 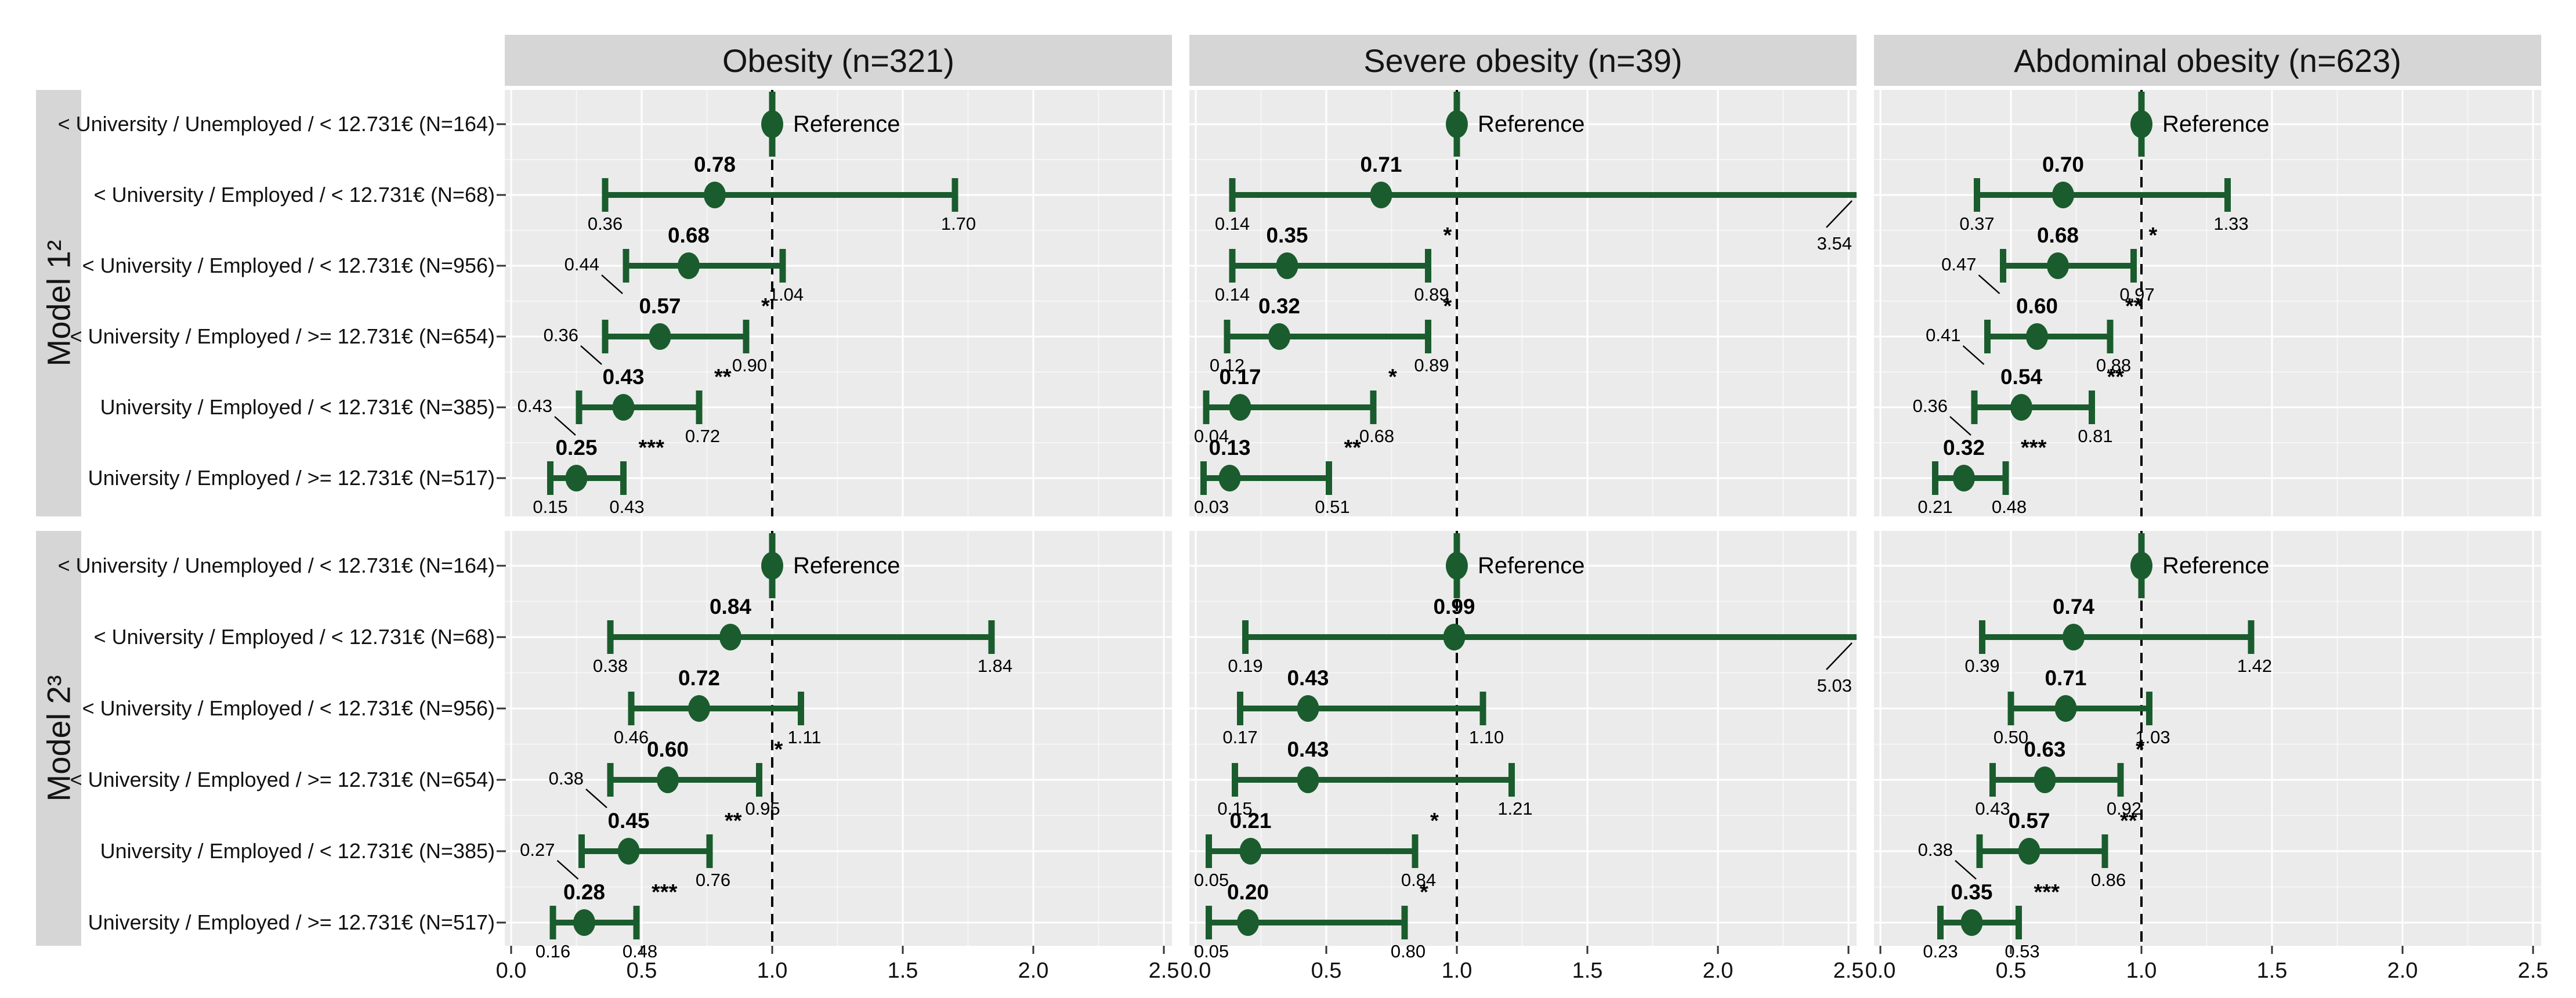 I want to click on x-axis-tick-label: 1.5, so click(x=903, y=971).